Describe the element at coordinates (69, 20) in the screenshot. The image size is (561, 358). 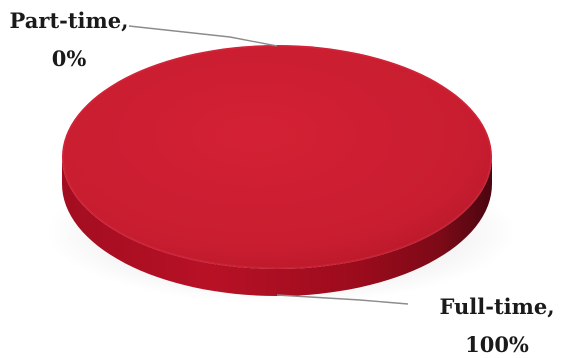
I see `data-label-part-time-name: Part-time,` at that location.